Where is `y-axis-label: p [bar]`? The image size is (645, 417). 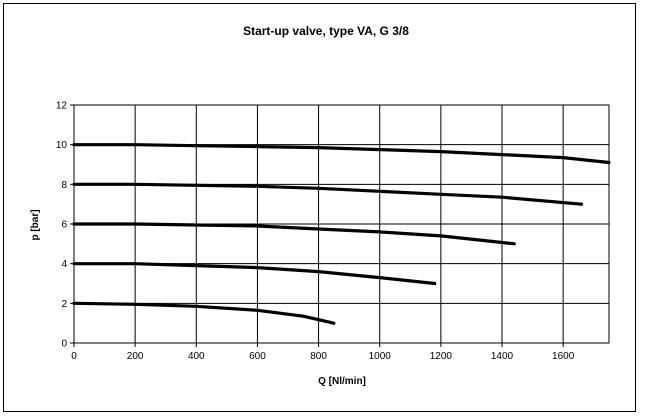 y-axis-label: p [bar] is located at coordinates (35, 224).